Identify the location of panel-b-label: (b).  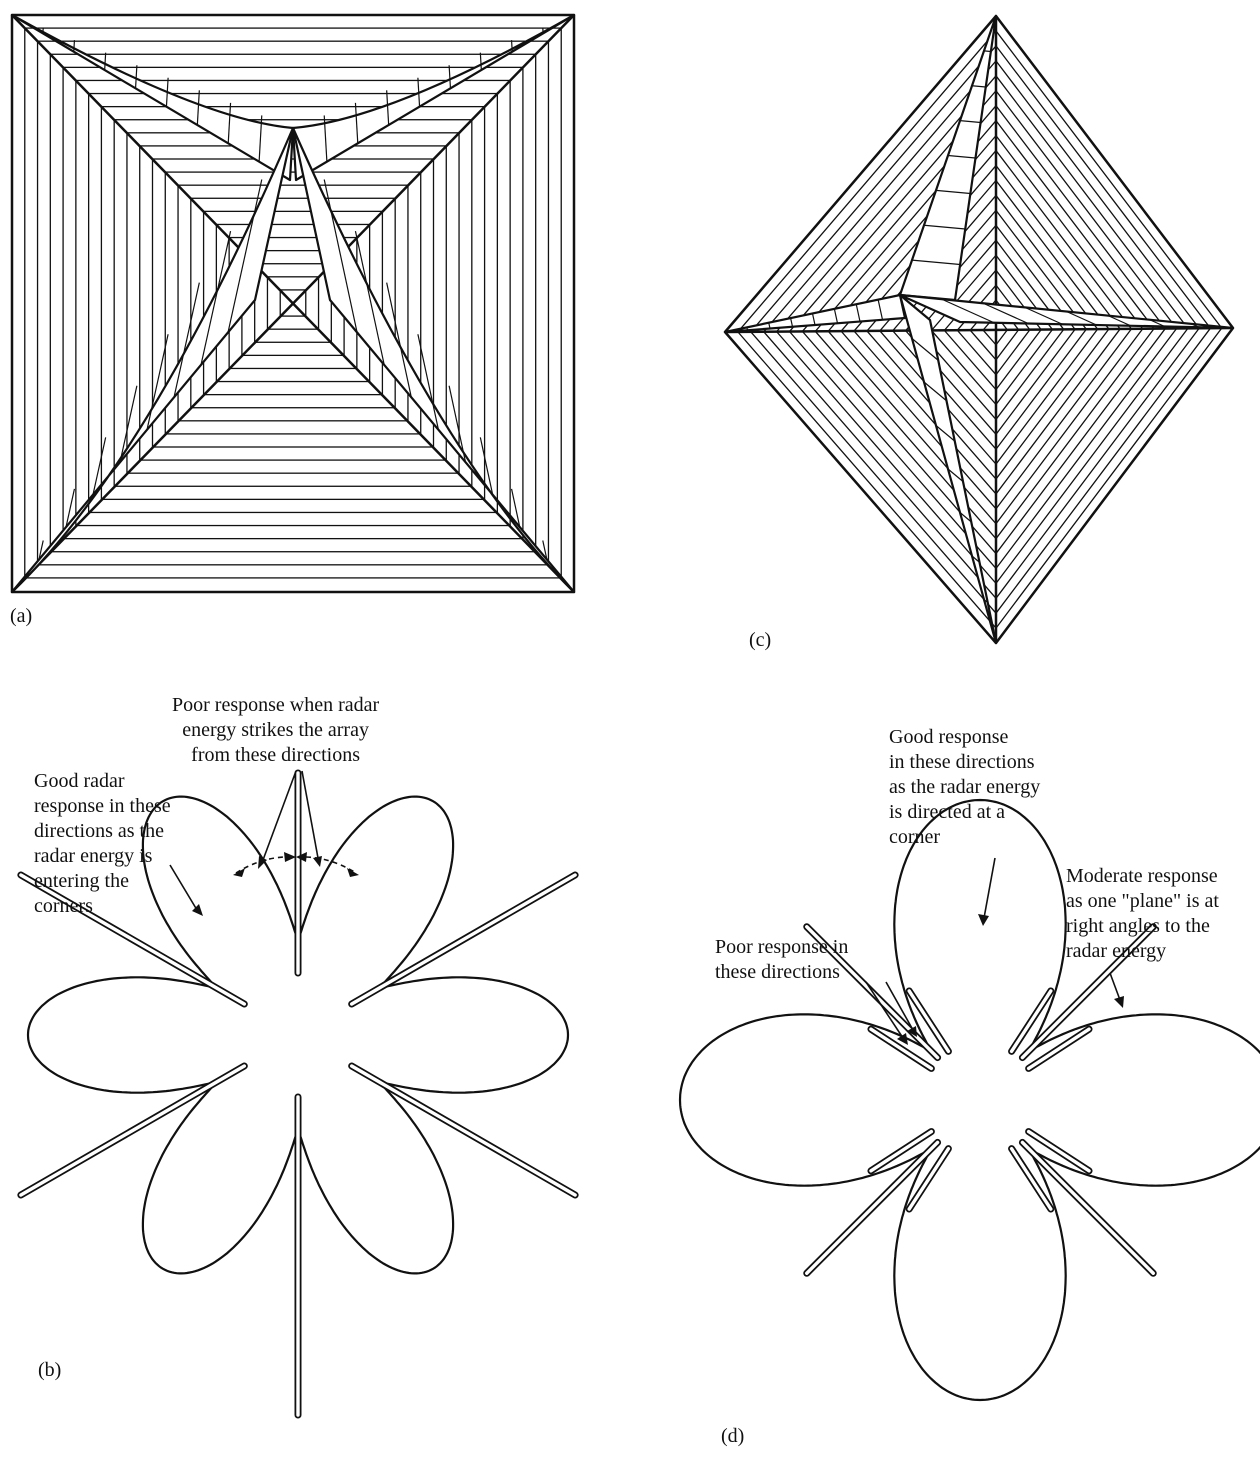
(50, 1370).